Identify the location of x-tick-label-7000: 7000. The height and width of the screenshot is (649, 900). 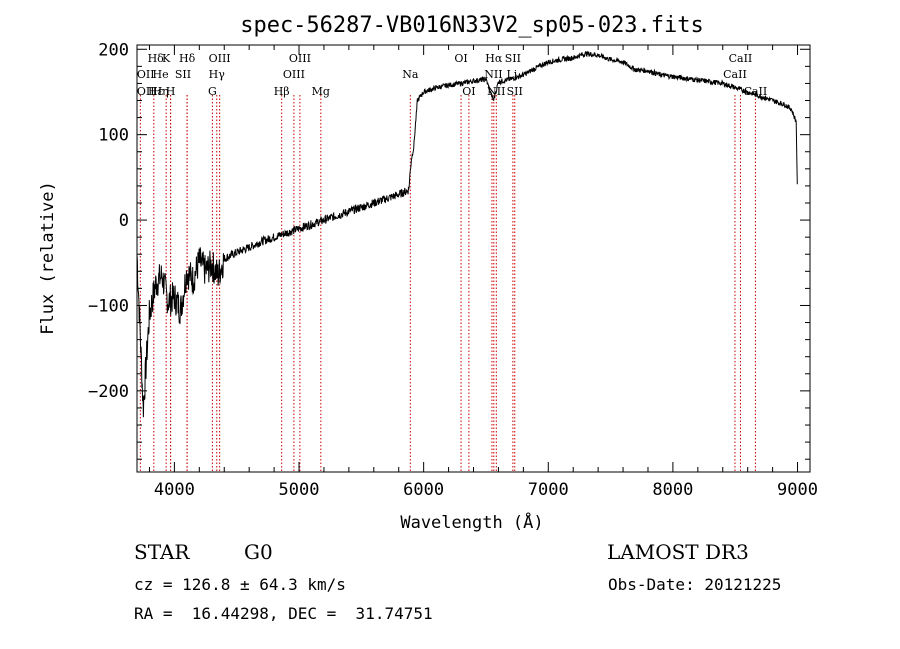
(548, 490).